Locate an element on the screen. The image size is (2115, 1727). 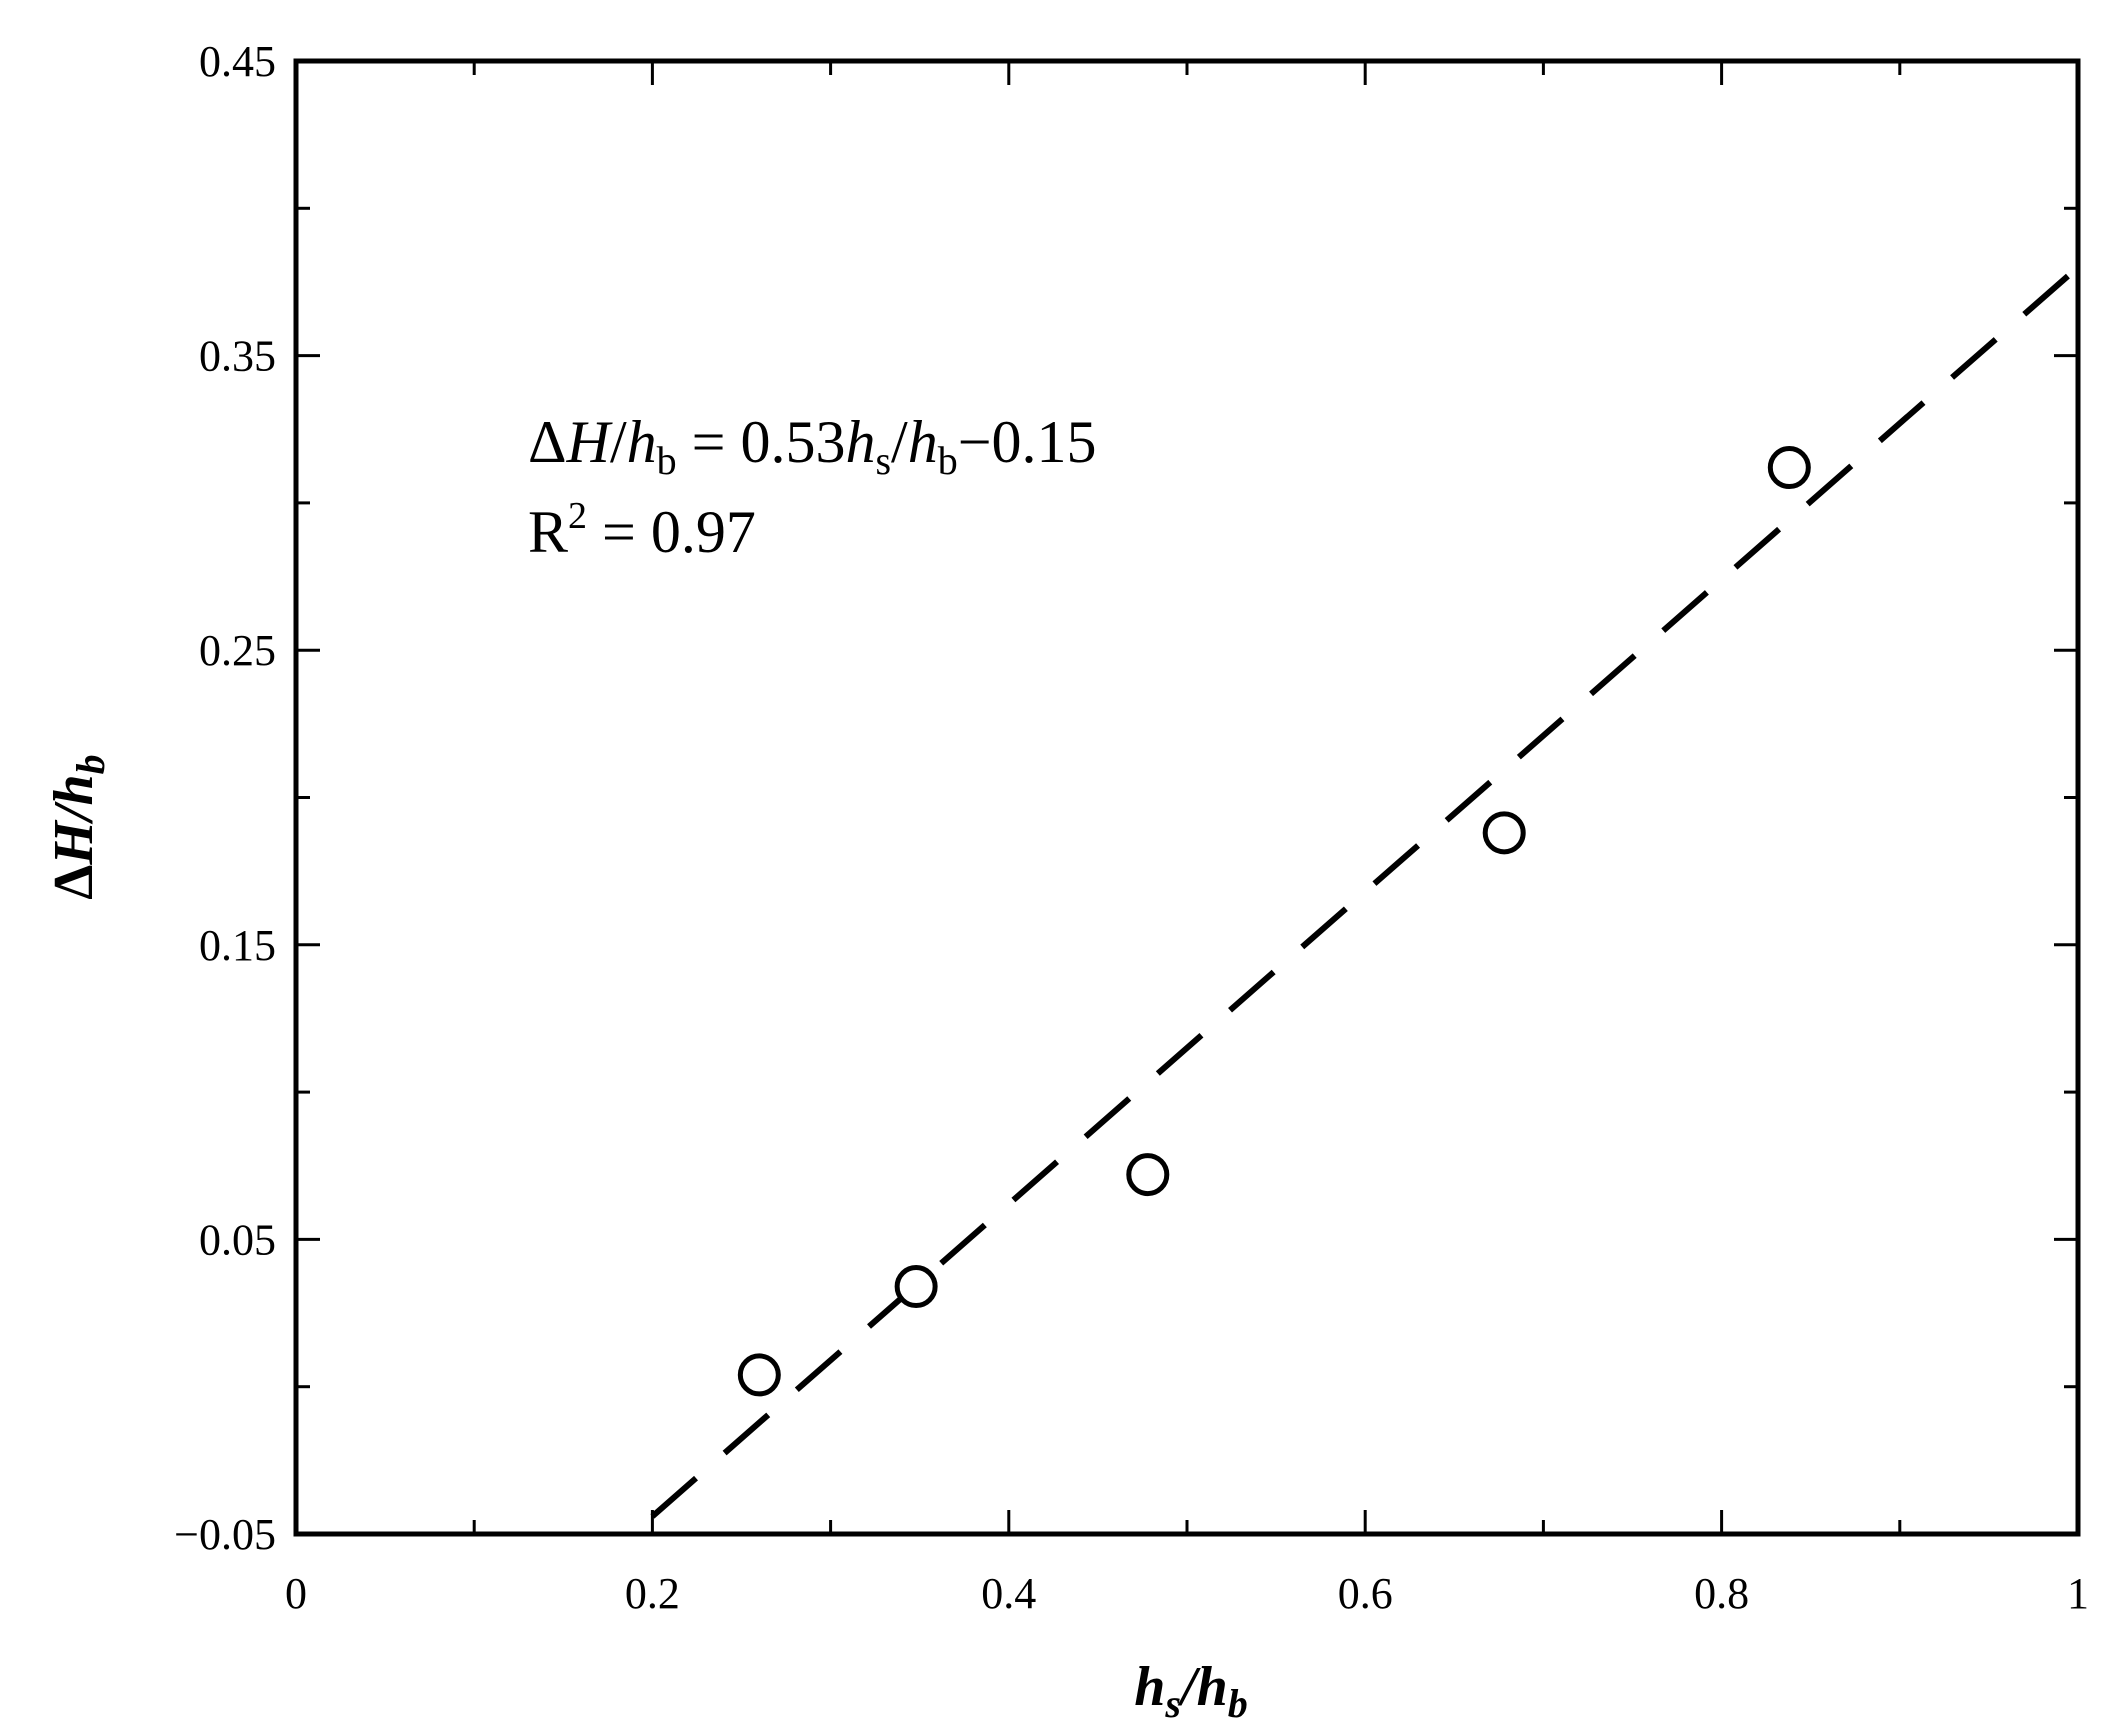
y-axis-title: ΔH/hb is located at coordinates (78, 826).